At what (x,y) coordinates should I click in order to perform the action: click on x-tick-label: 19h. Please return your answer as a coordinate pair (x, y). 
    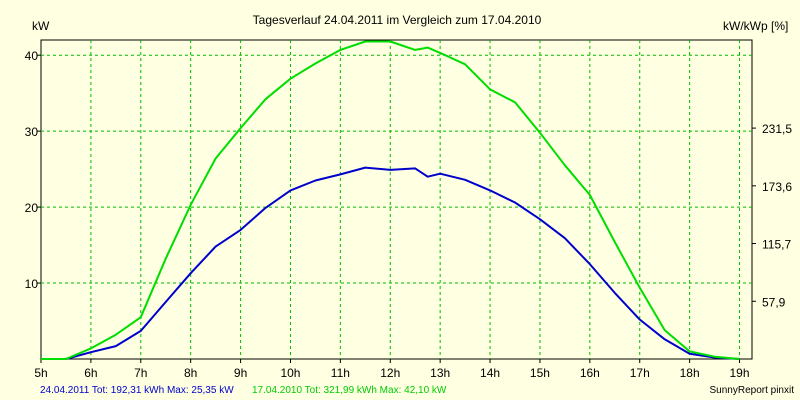
    Looking at the image, I should click on (740, 373).